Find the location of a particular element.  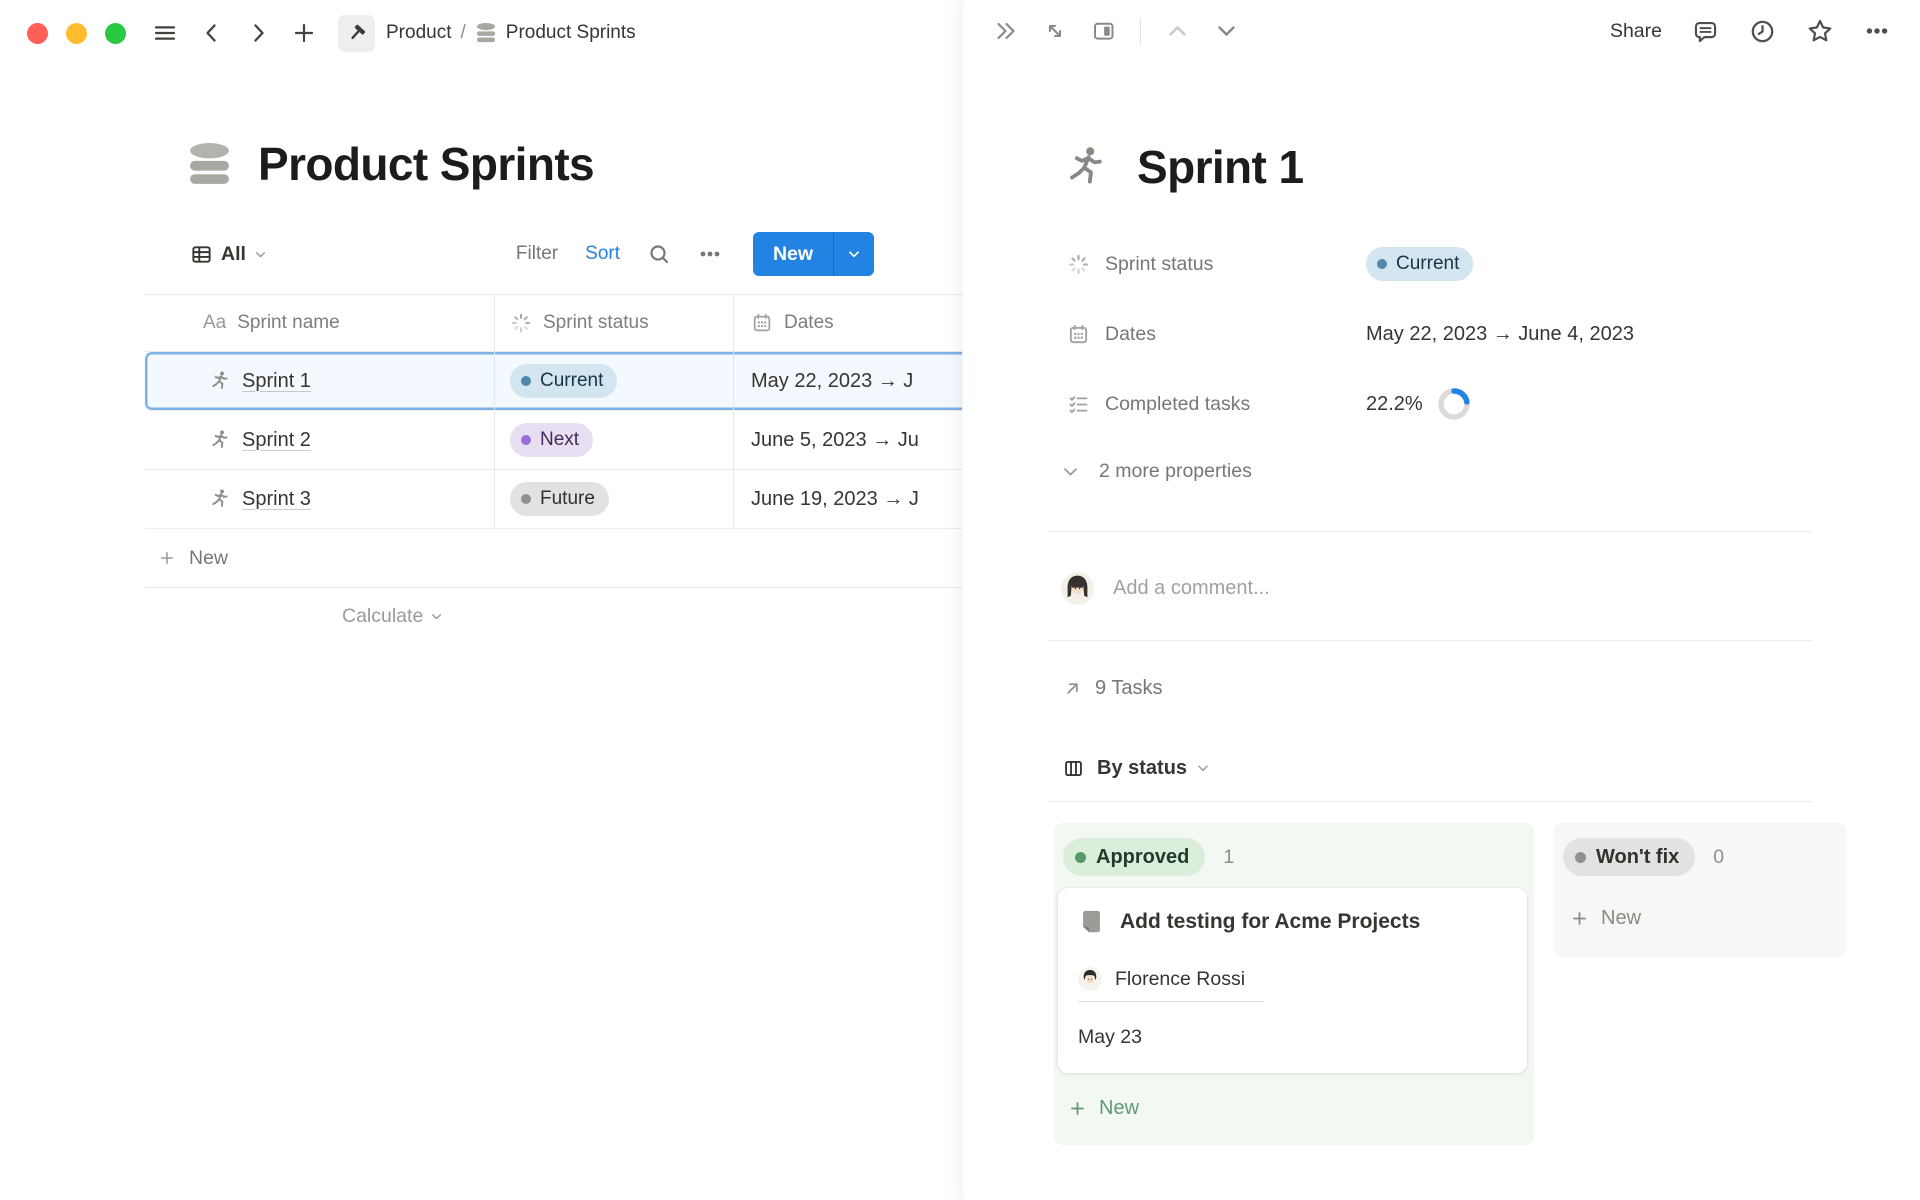

window-zoom-button is located at coordinates (115, 33).